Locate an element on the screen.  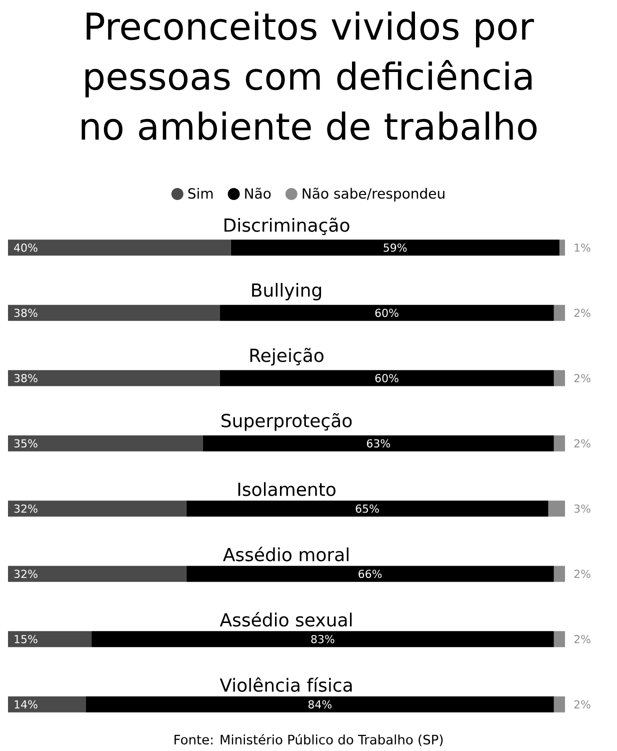
y-tick-label: Discriminação is located at coordinates (287, 227).